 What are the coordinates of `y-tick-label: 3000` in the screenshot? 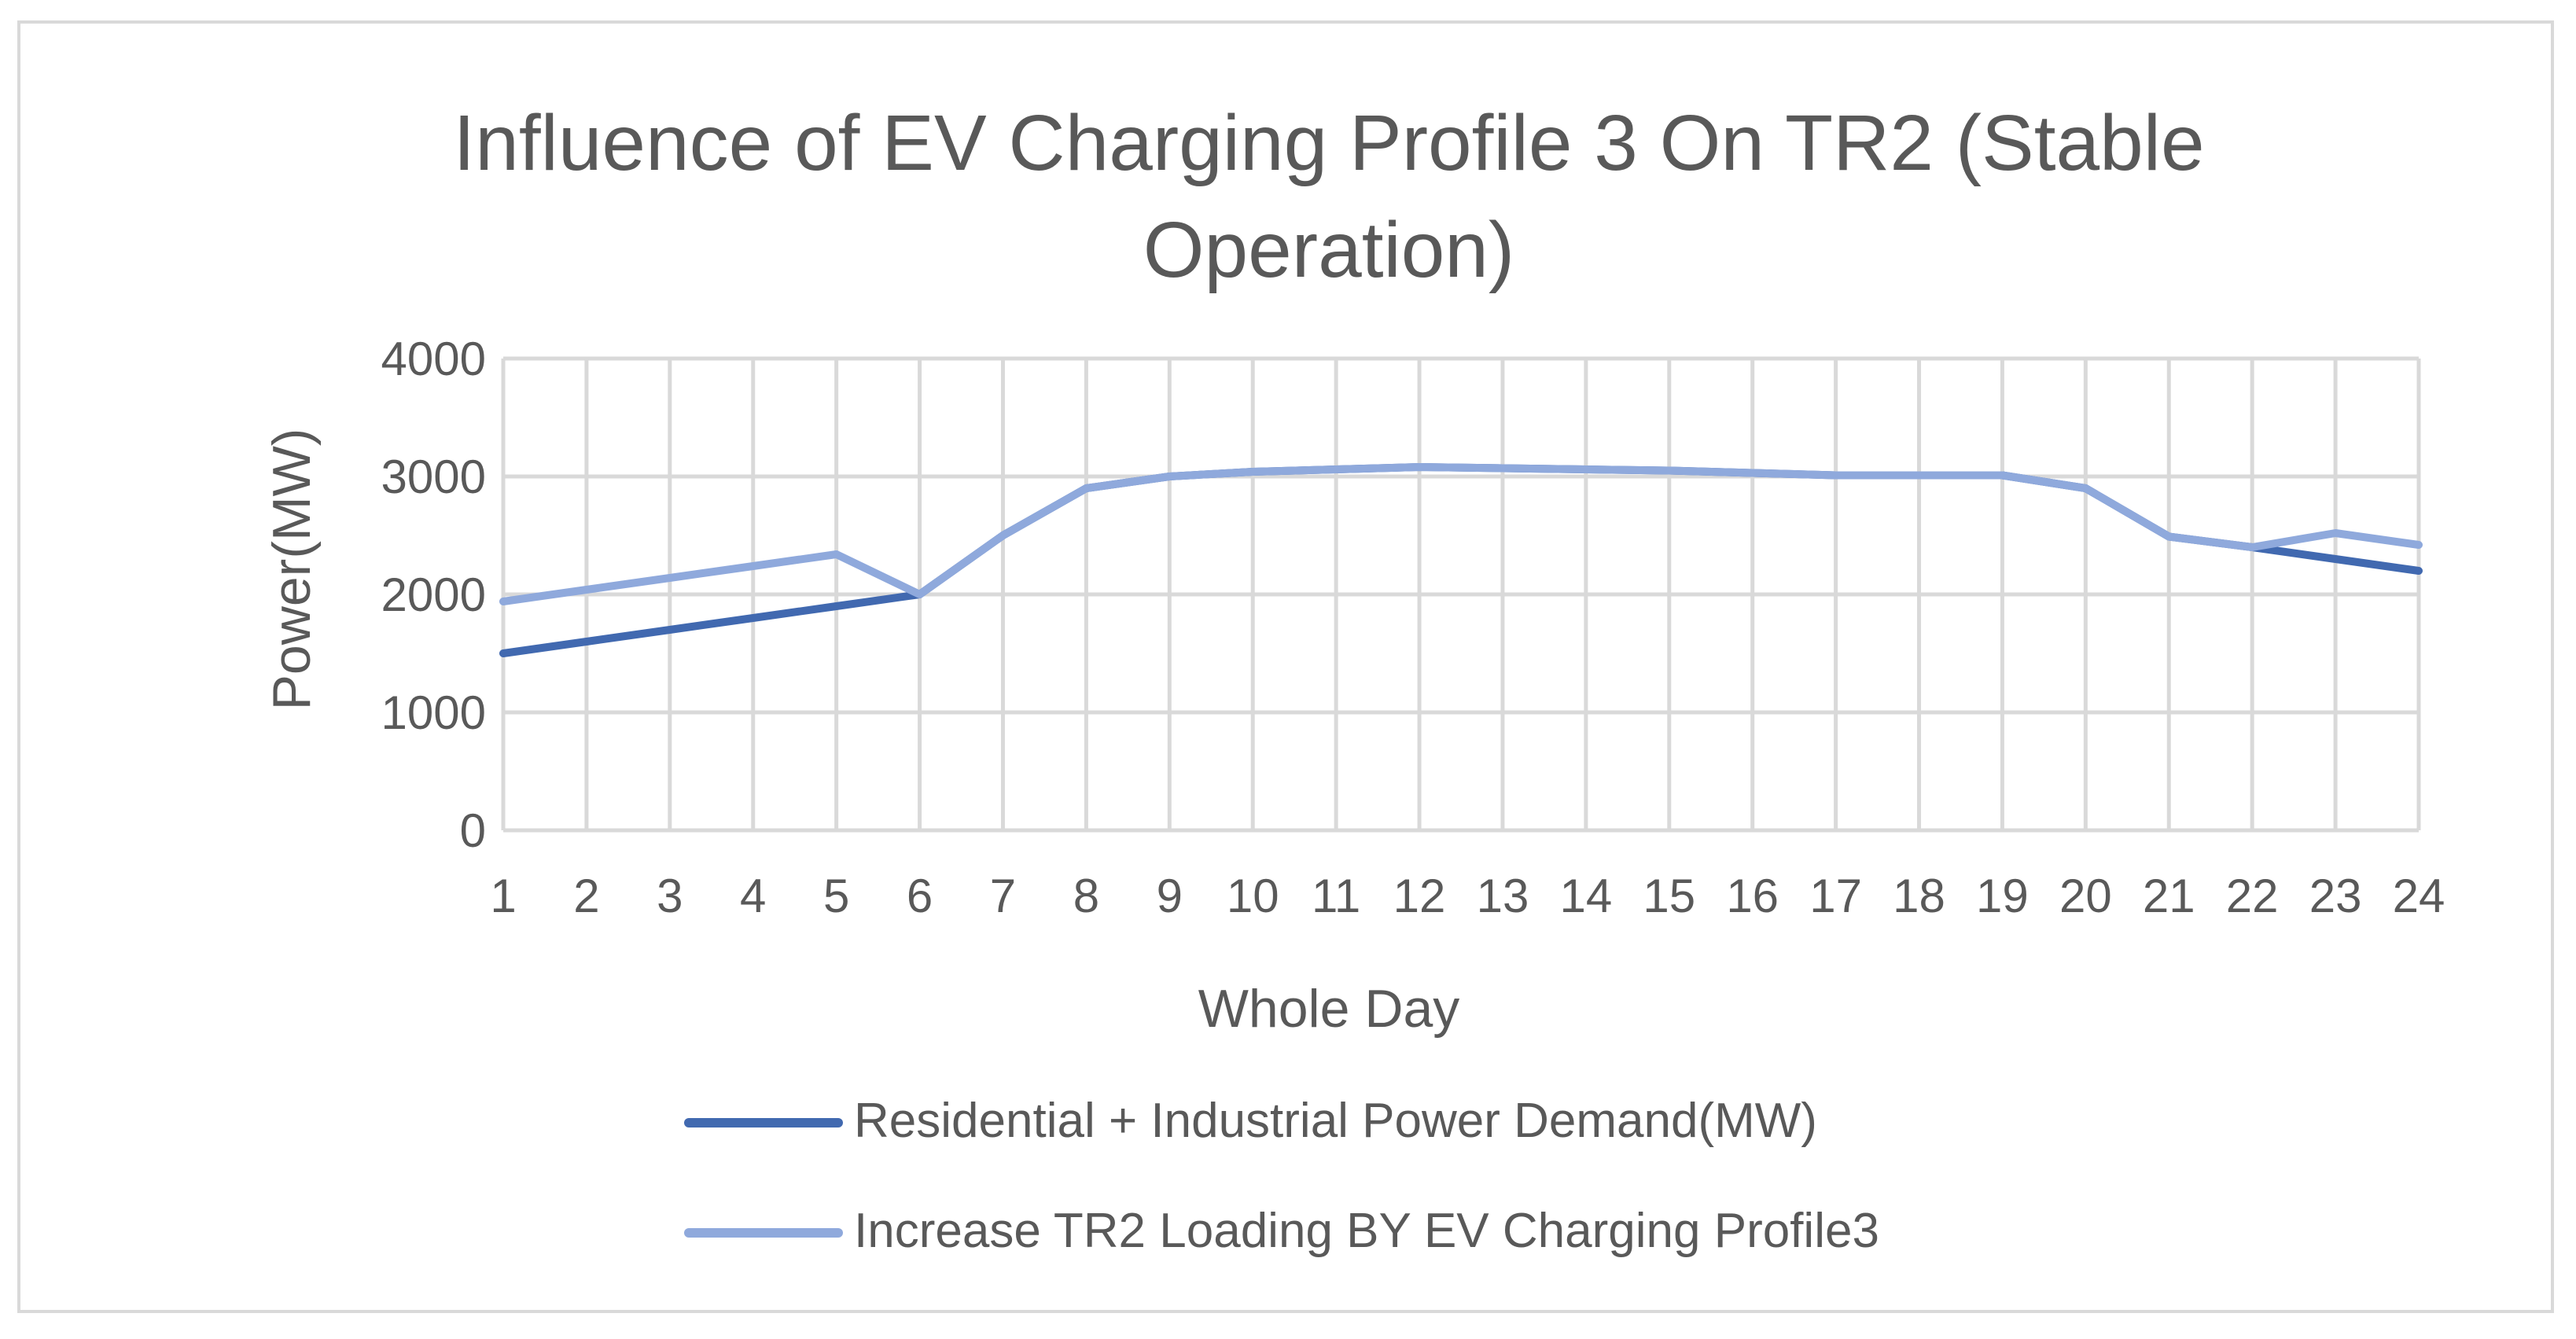 It's located at (433, 477).